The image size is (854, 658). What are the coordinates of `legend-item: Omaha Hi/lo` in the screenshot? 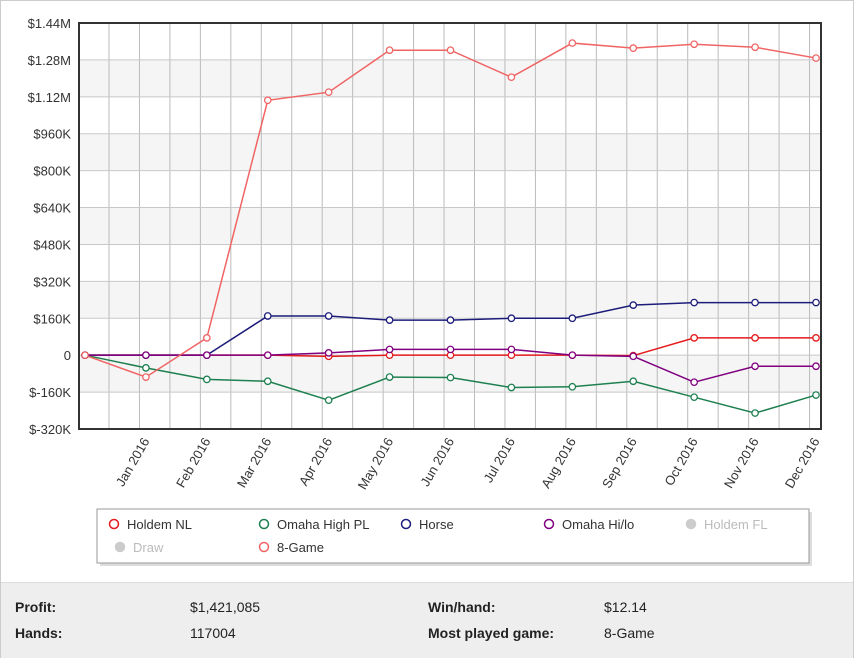 It's located at (589, 524).